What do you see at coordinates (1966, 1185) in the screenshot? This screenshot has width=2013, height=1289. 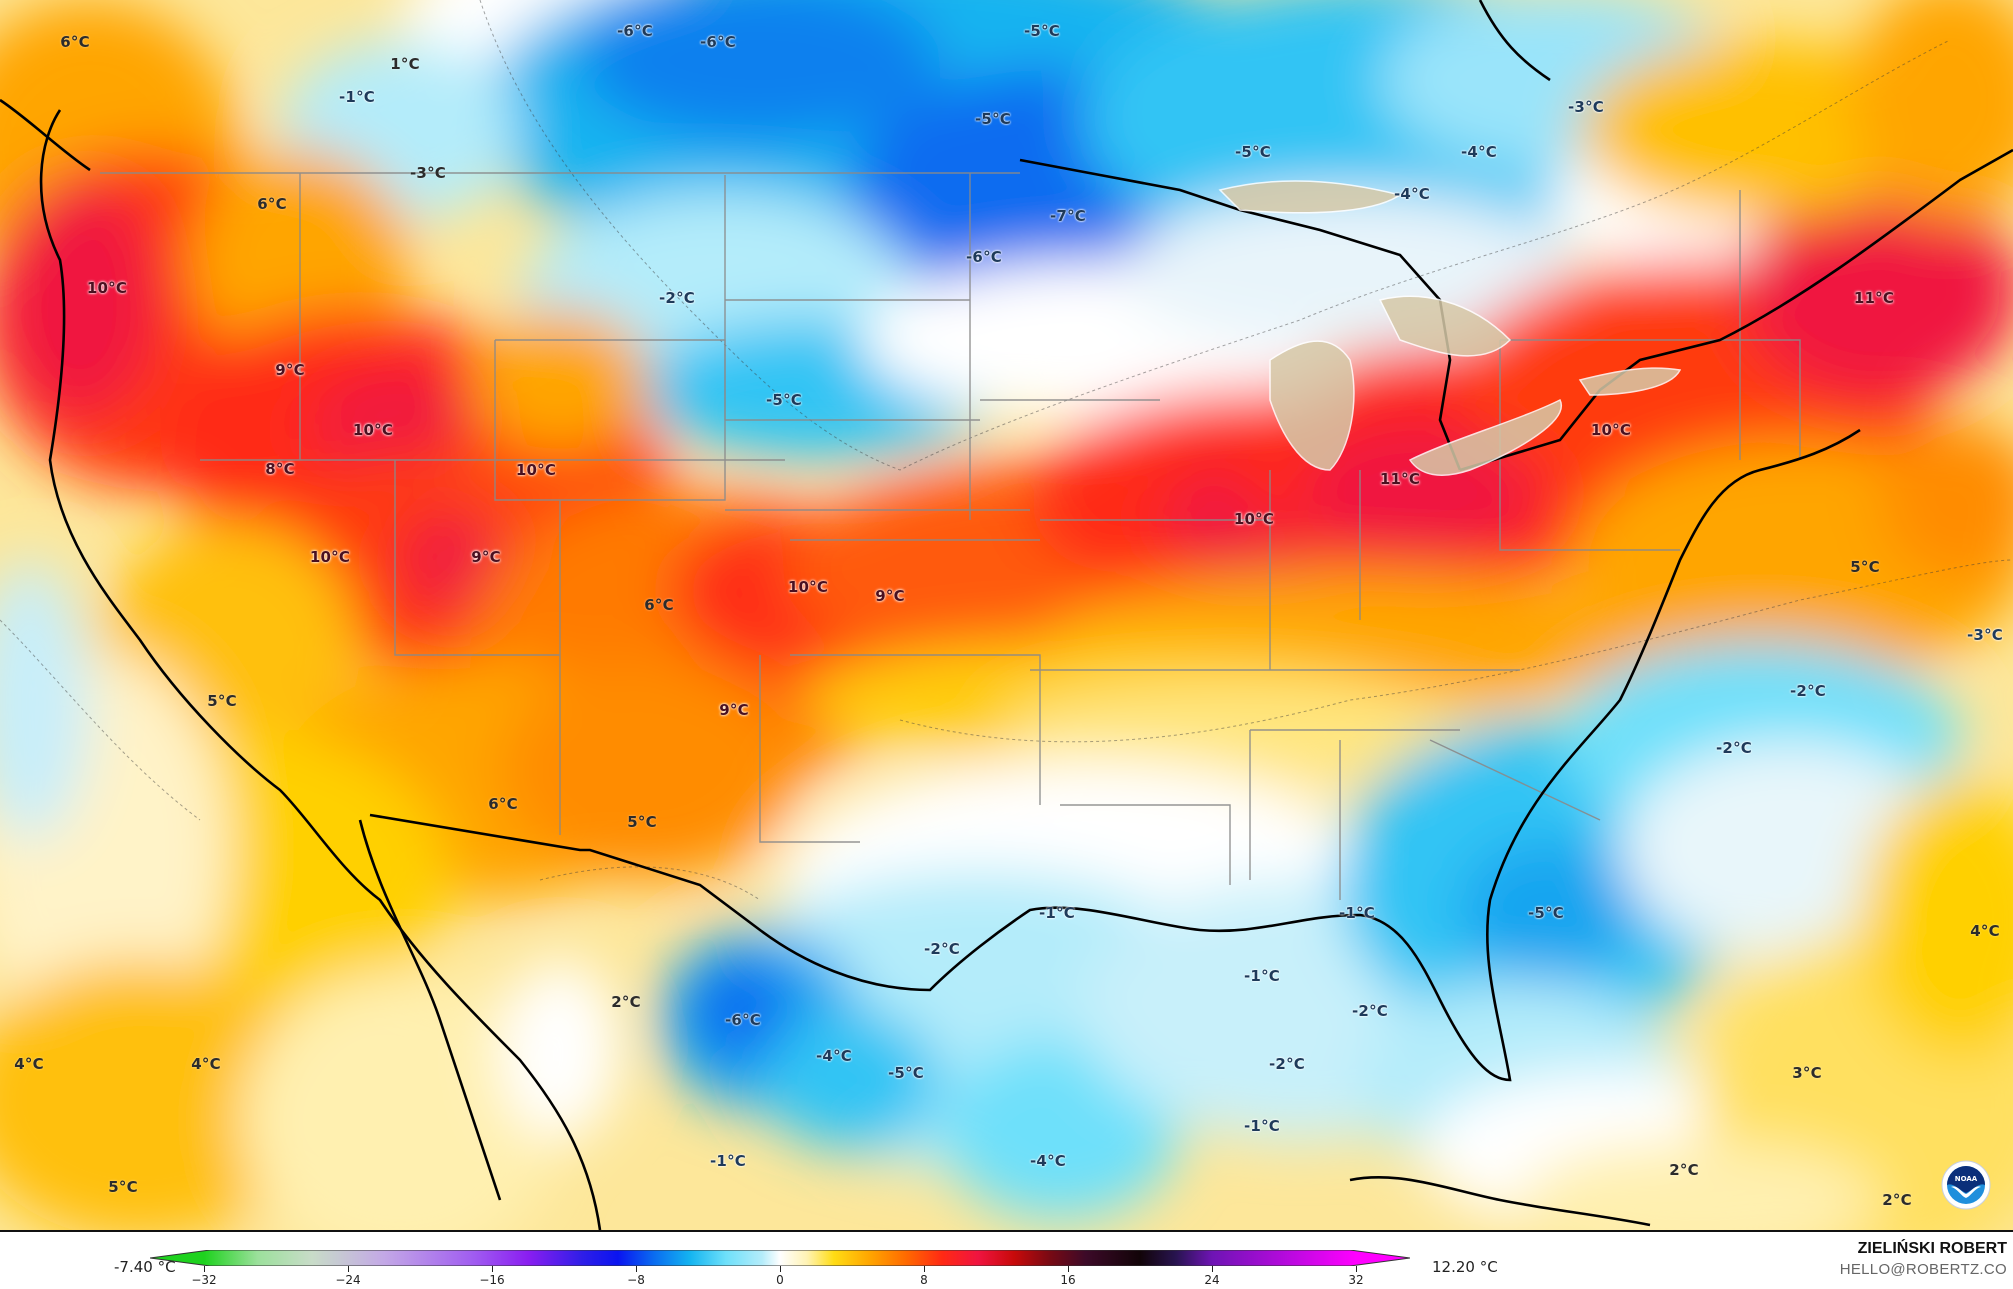 I see `noaa-logo: NOAA` at bounding box center [1966, 1185].